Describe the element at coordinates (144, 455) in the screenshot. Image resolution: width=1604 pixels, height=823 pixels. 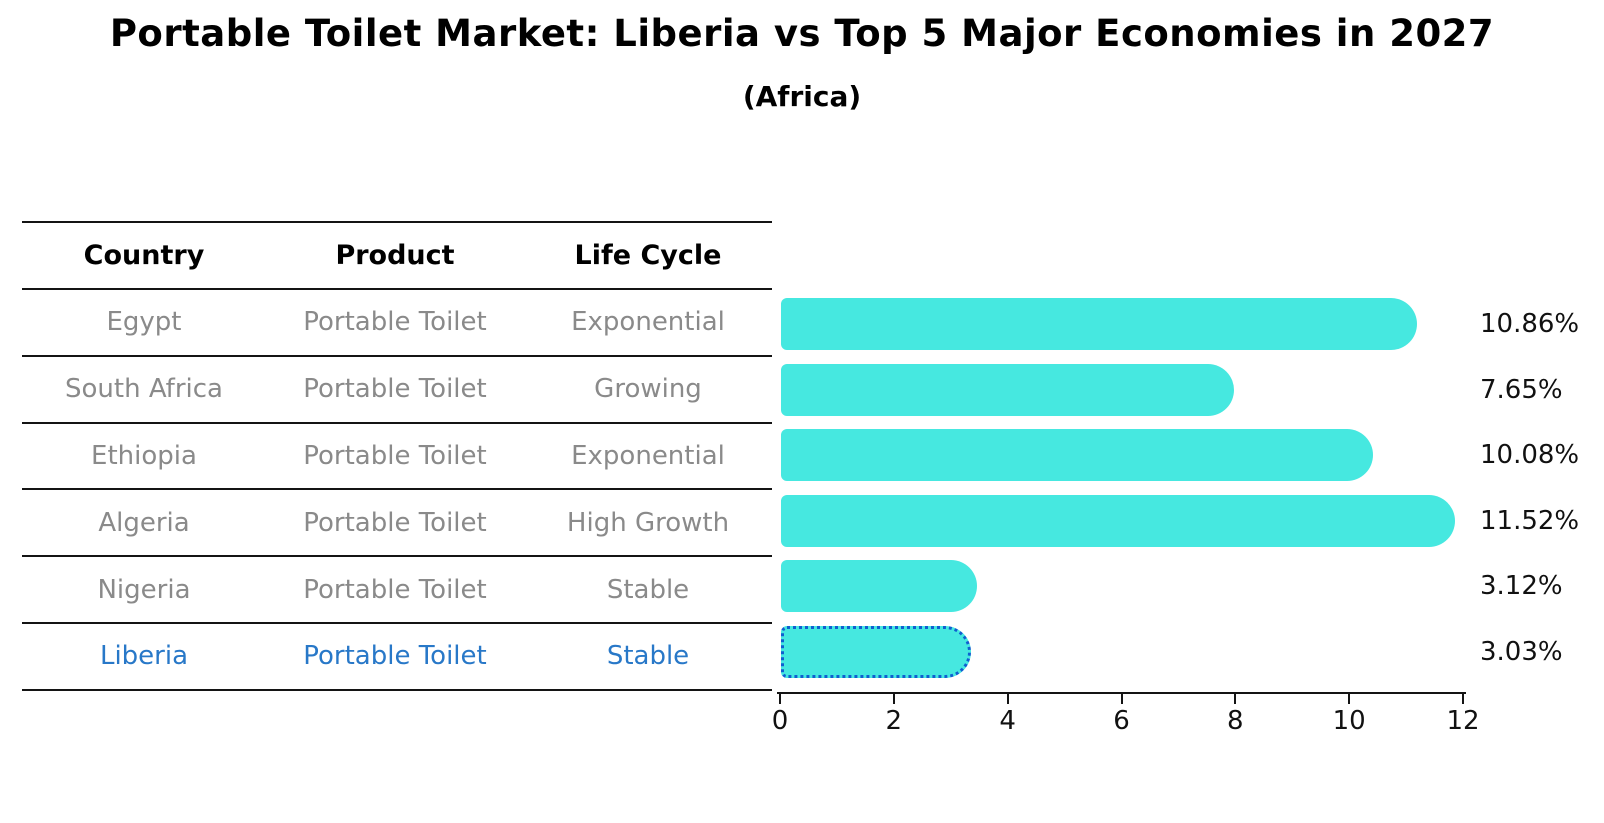
I see `cell-country: Ethiopia` at that location.